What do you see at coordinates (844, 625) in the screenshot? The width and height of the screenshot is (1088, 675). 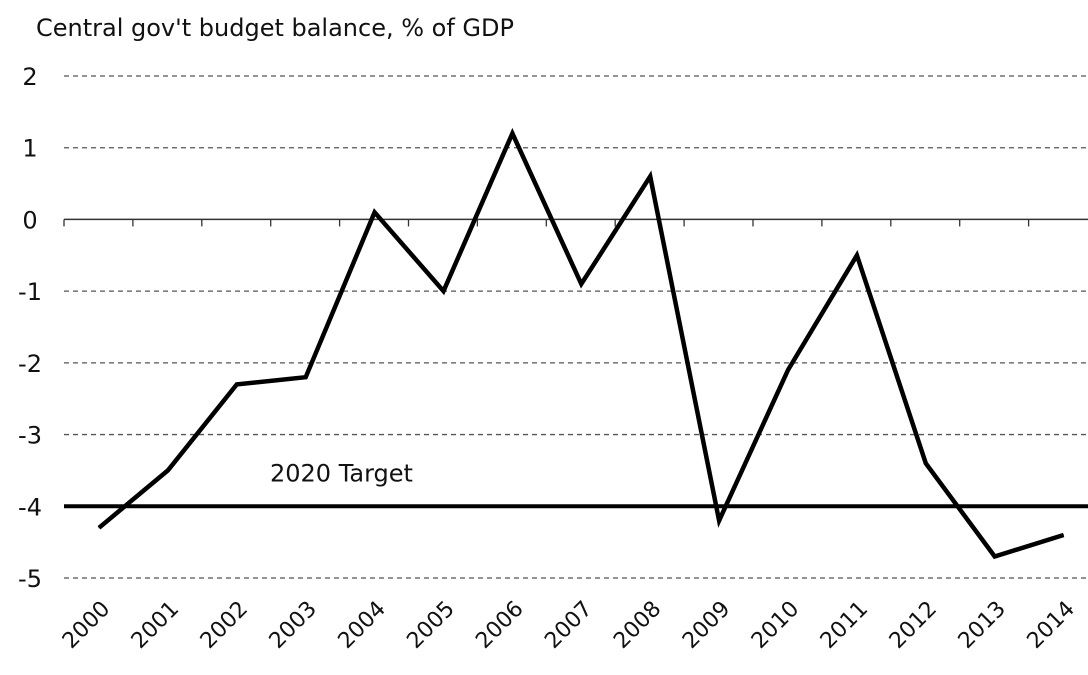 I see `x-tick-label: 2011` at bounding box center [844, 625].